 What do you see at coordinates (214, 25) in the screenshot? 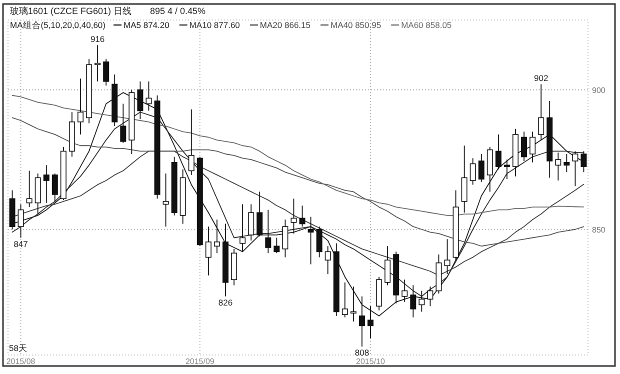
I see `legend-label: MA10 877.60` at bounding box center [214, 25].